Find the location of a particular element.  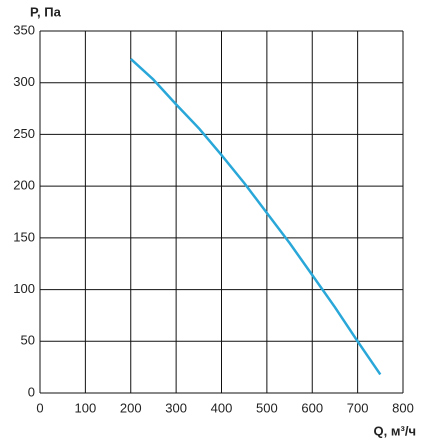

x-tick-label: 0 is located at coordinates (39, 407).